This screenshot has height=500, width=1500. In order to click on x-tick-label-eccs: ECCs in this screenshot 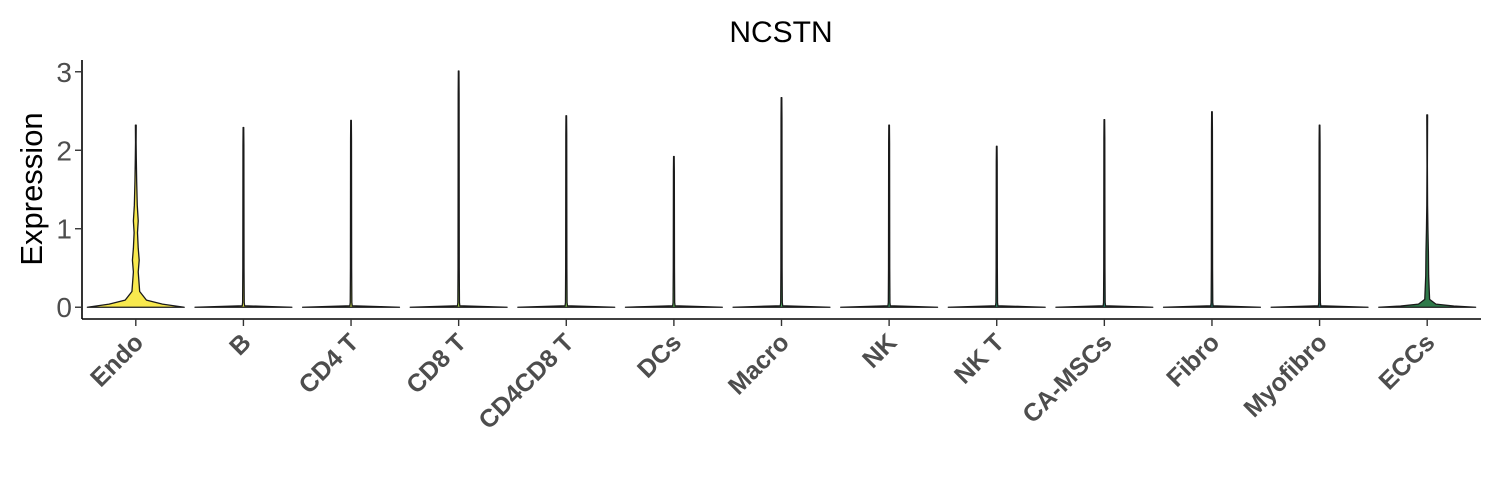, I will do `click(1406, 361)`.